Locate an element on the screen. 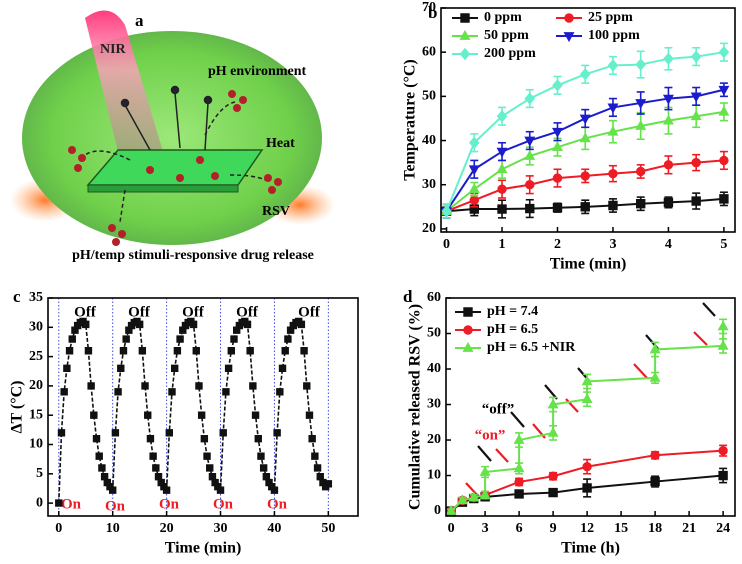 The width and height of the screenshot is (742, 564). panel-label: c is located at coordinates (17, 296).